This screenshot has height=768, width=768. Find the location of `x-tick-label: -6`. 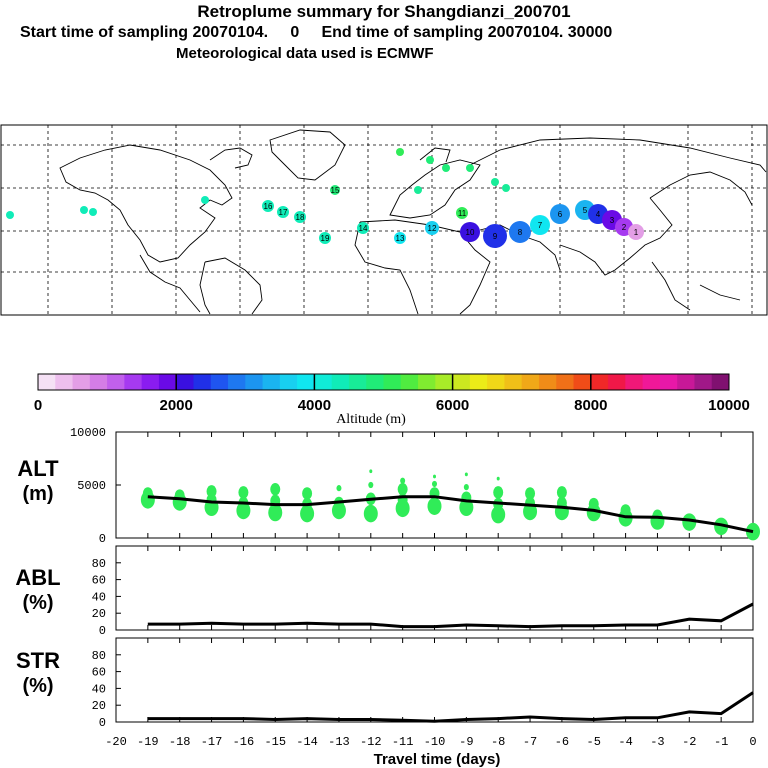

x-tick-label: -6 is located at coordinates (562, 742).